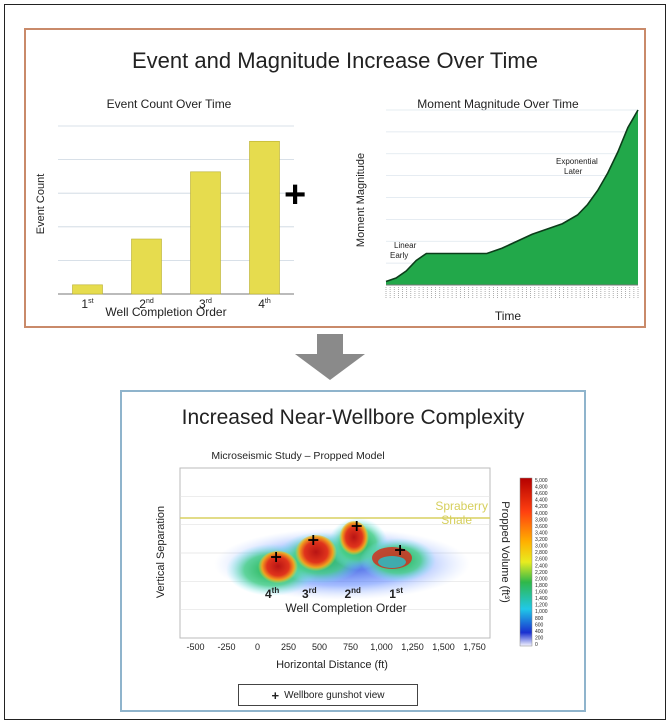 The width and height of the screenshot is (672, 722). What do you see at coordinates (541, 586) in the screenshot?
I see `colorbar-tick-label: 1,800` at bounding box center [541, 586].